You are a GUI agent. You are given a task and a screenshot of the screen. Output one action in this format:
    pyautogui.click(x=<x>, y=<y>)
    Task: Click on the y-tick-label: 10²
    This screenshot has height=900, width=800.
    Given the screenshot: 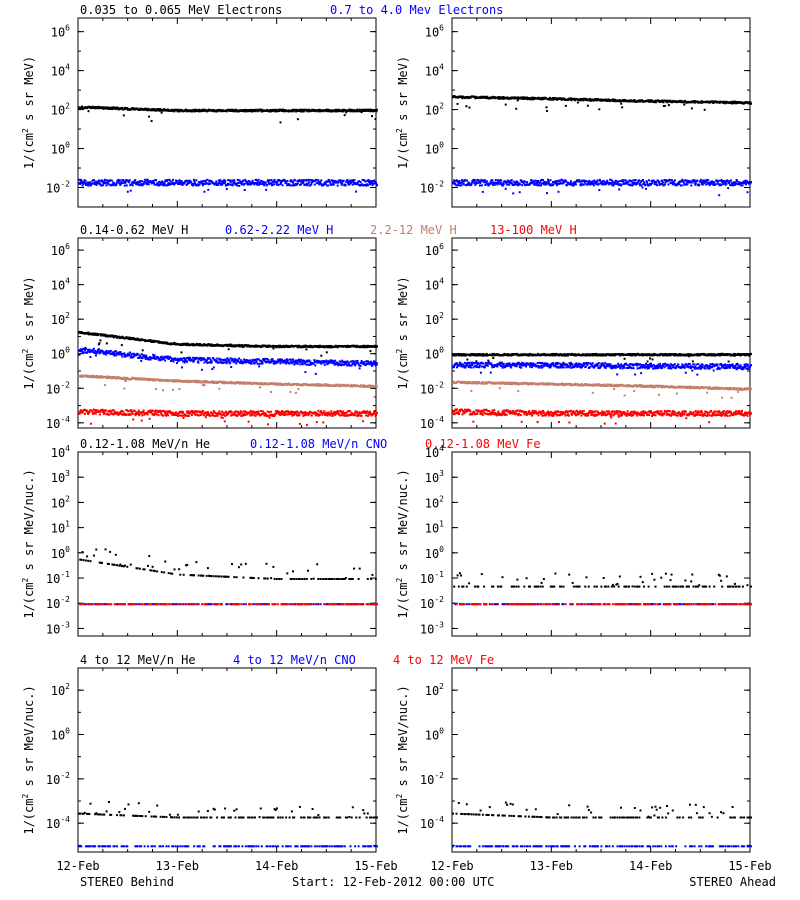 What is the action you would take?
    pyautogui.click(x=60, y=110)
    